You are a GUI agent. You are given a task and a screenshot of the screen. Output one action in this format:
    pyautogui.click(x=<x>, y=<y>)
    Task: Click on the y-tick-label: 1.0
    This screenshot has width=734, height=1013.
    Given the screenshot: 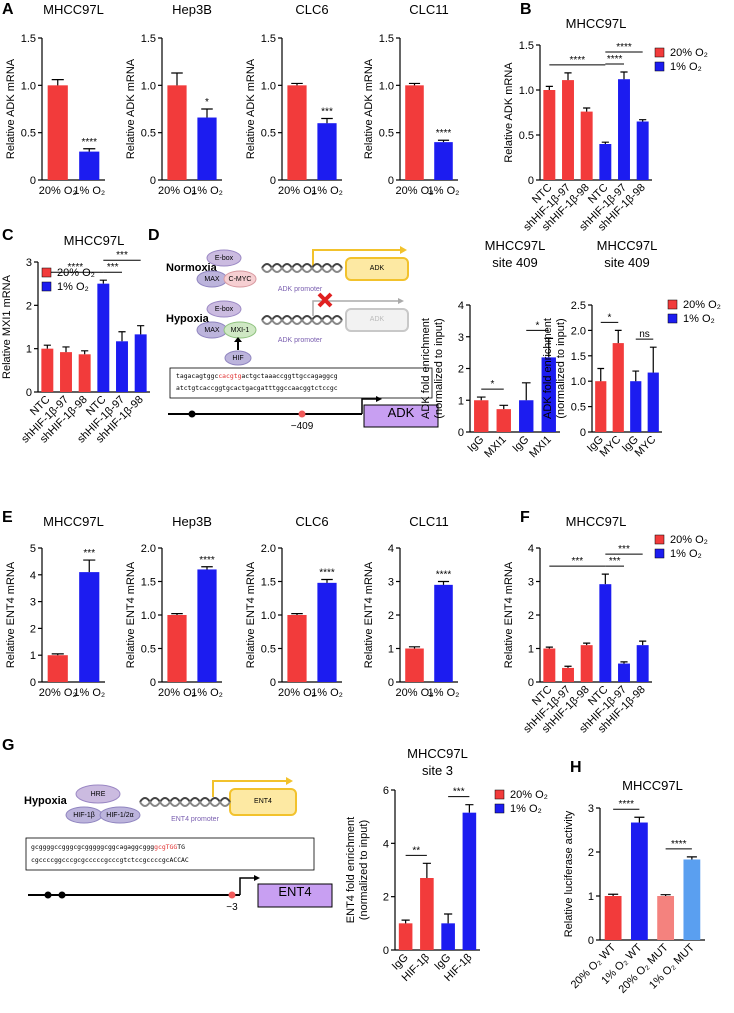 What is the action you would take?
    pyautogui.click(x=268, y=86)
    